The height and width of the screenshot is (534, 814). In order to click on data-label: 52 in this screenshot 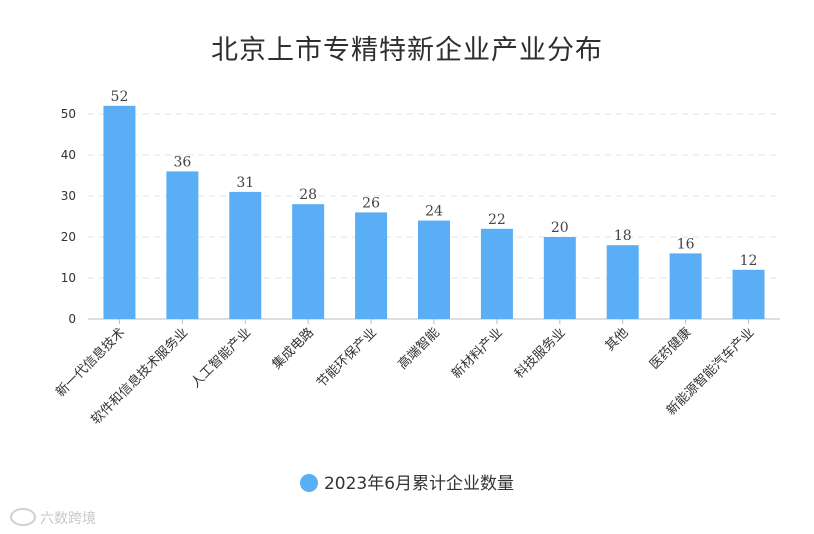, I will do `click(120, 97)`.